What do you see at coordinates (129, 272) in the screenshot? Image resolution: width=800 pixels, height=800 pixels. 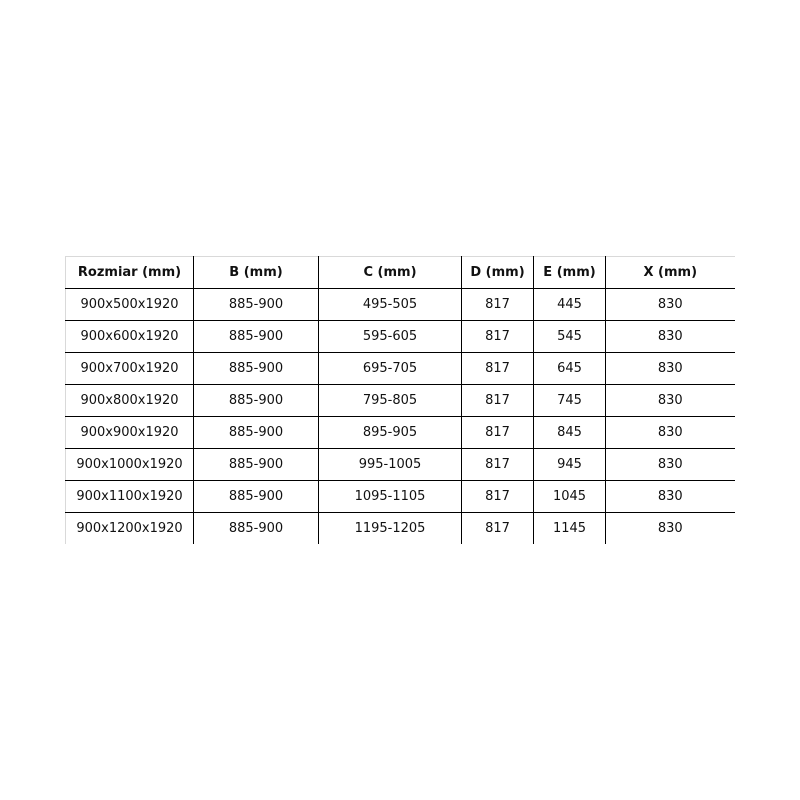 I see `column-header: Rozmiar (mm)` at bounding box center [129, 272].